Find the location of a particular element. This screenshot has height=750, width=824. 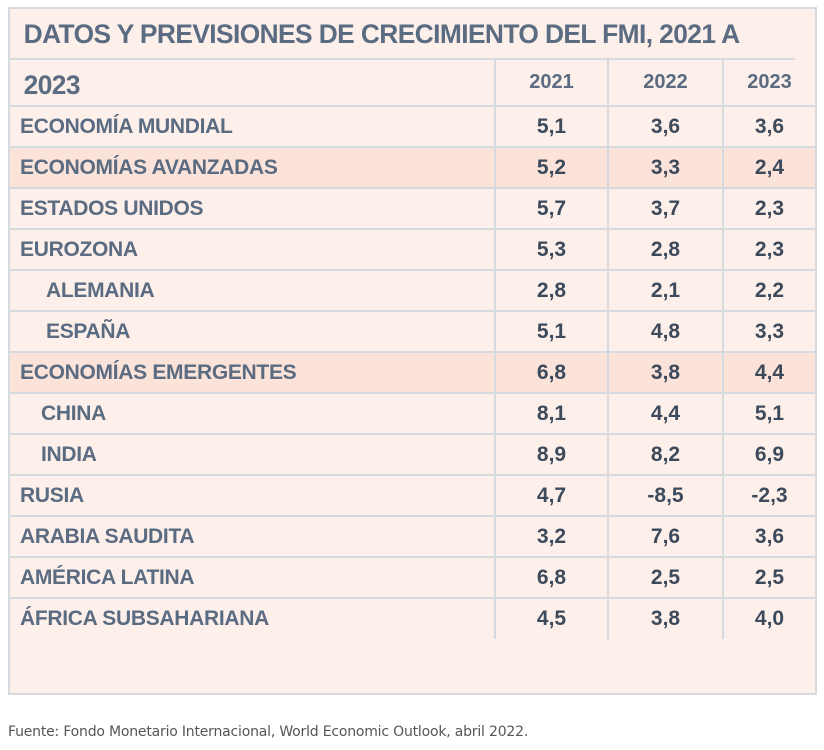

header-row: 2021 2022 2023 is located at coordinates (412, 83).